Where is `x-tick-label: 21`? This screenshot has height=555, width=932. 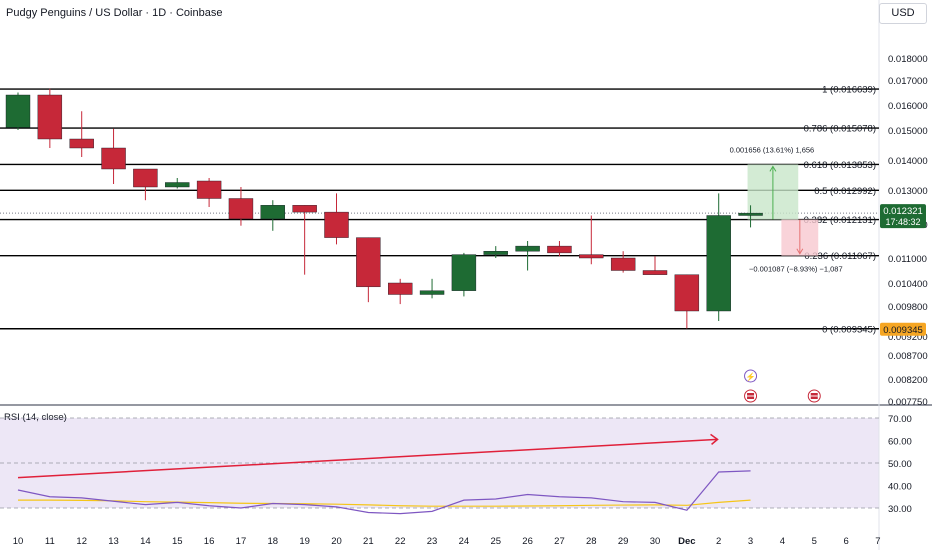 x-tick-label: 21 is located at coordinates (368, 541).